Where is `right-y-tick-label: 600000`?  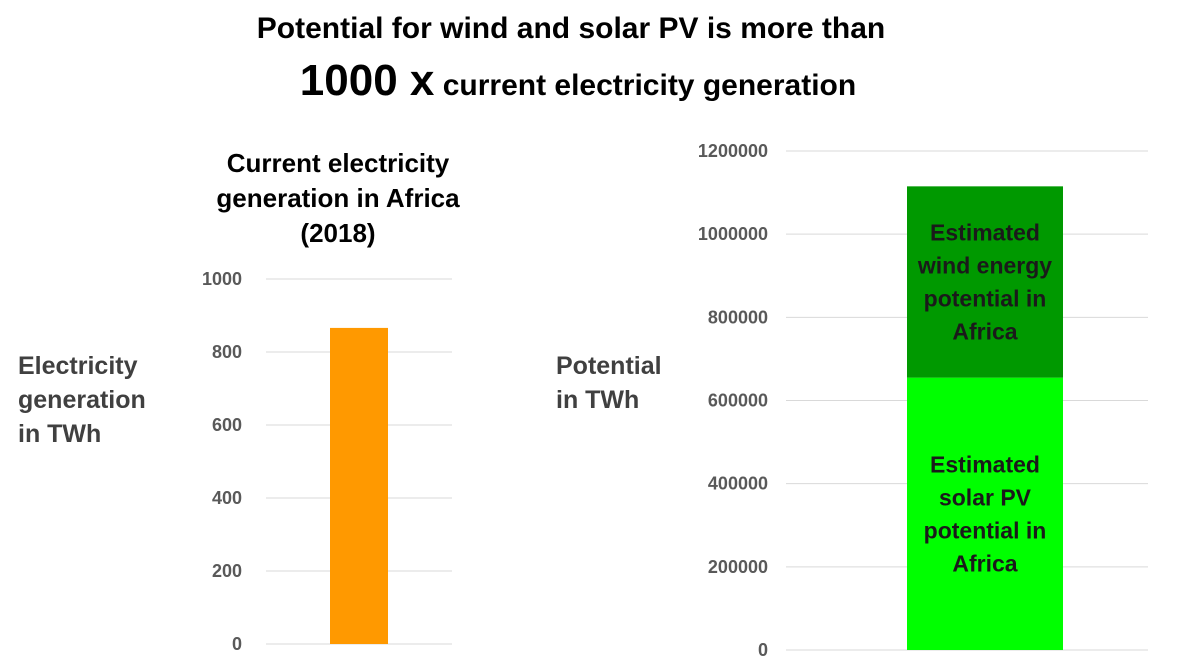 right-y-tick-label: 600000 is located at coordinates (738, 401).